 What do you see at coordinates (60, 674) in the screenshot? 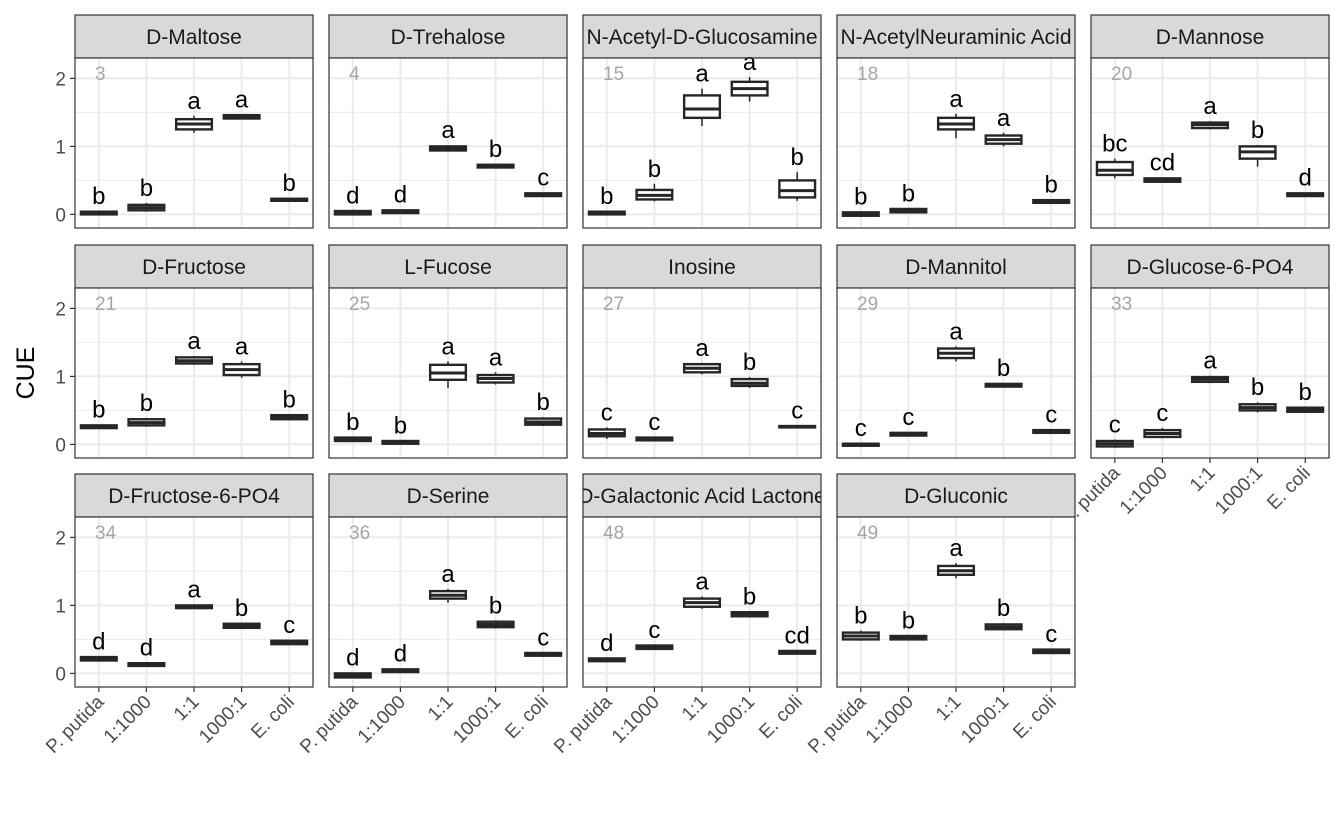
I see `y-tick-label: 0` at bounding box center [60, 674].